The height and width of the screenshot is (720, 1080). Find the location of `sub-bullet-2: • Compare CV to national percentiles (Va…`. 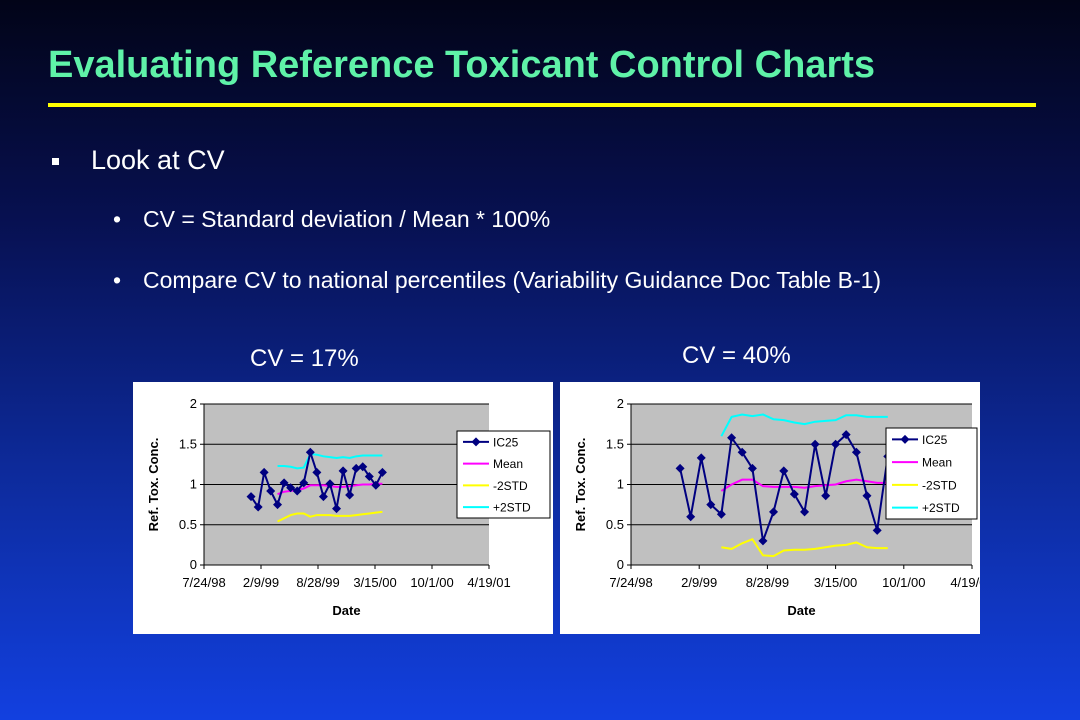

sub-bullet-2: • Compare CV to national percentiles (Va… is located at coordinates (568, 280).